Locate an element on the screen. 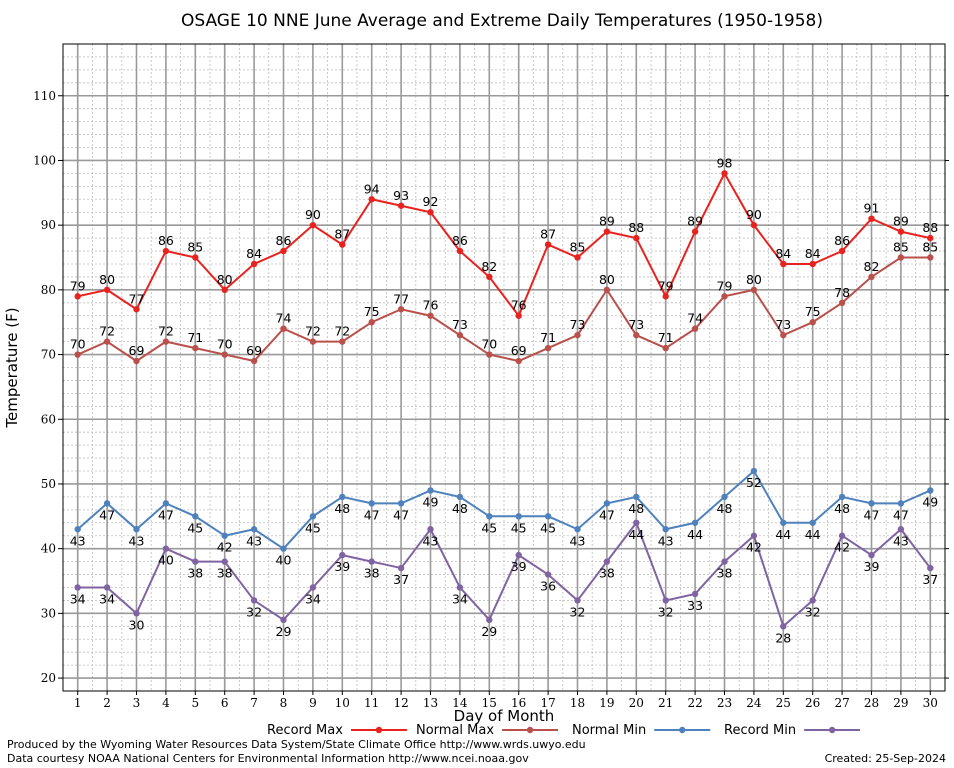 The width and height of the screenshot is (954, 768). record-max-data-label: 77 is located at coordinates (137, 298).